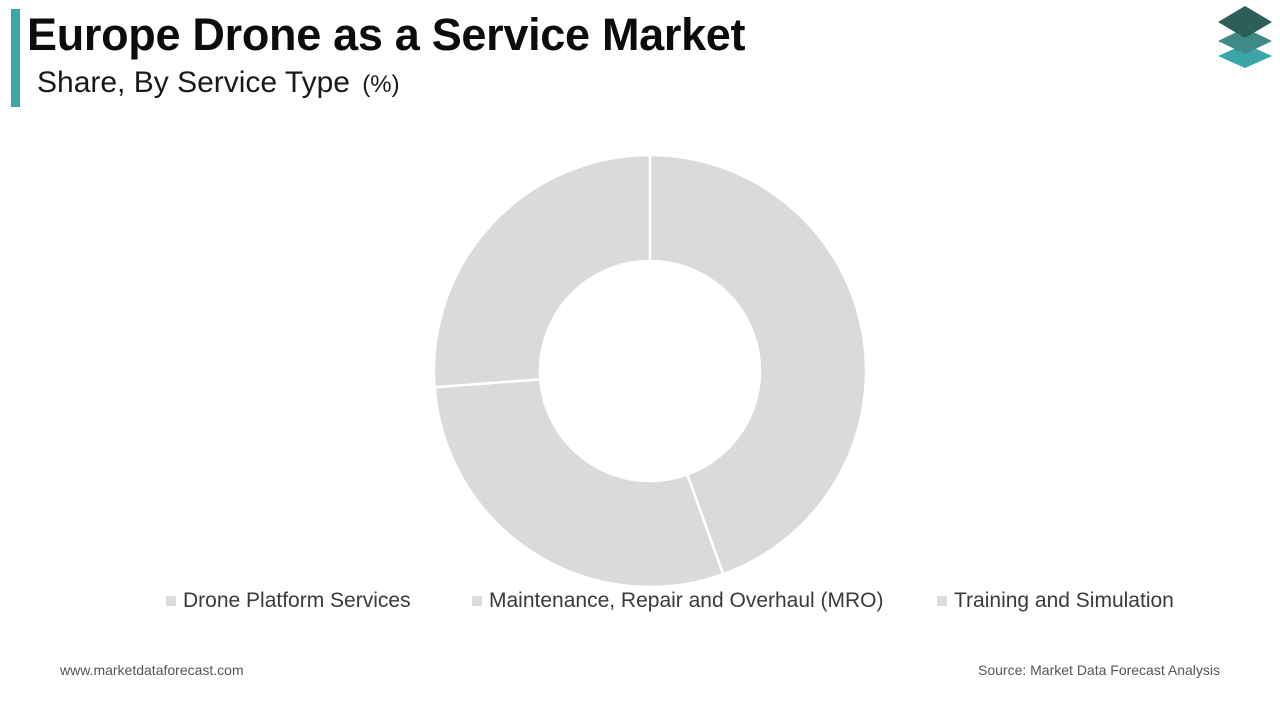  I want to click on website-footer: www.marketdataforecast.com, so click(152, 670).